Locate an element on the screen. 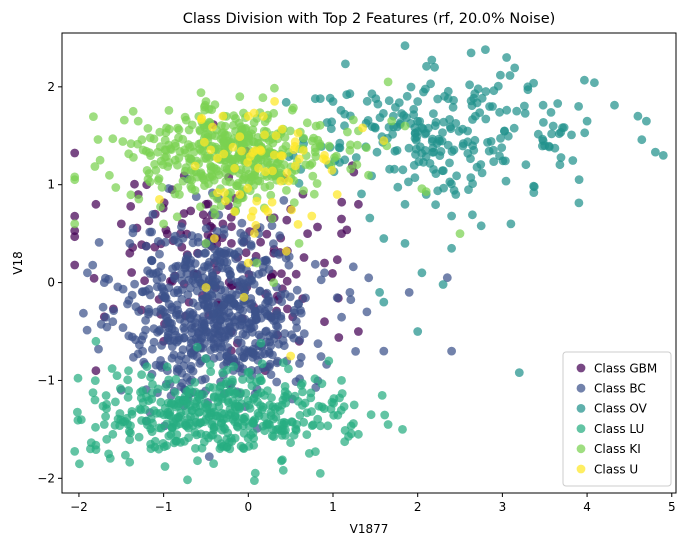  series-class-lu is located at coordinates (238, 410).